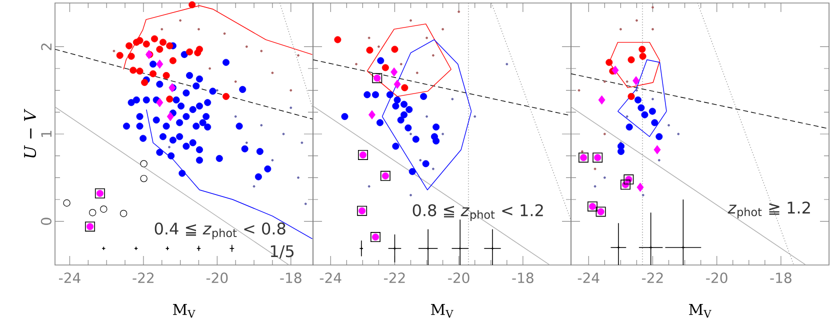 This screenshot has height=335, width=830. I want to click on y-axis-title: U − V, so click(30, 133).